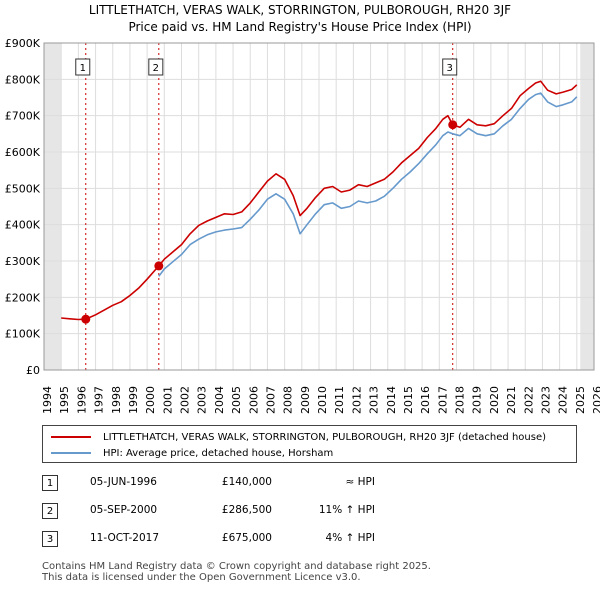  What do you see at coordinates (71, 437) in the screenshot?
I see `legend-swatch-property` at bounding box center [71, 437].